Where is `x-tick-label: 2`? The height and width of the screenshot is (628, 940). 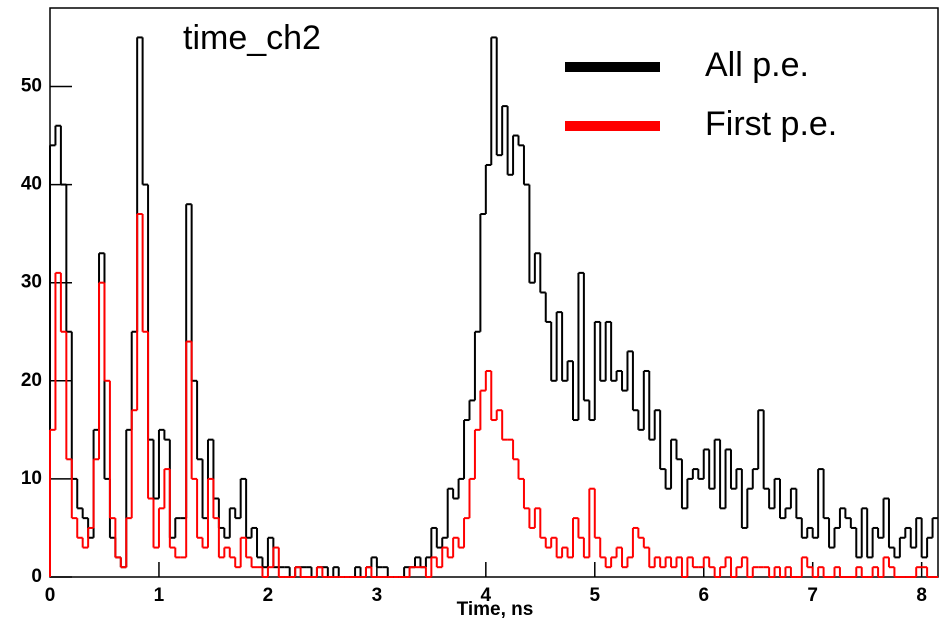 x-tick-label: 2 is located at coordinates (268, 595).